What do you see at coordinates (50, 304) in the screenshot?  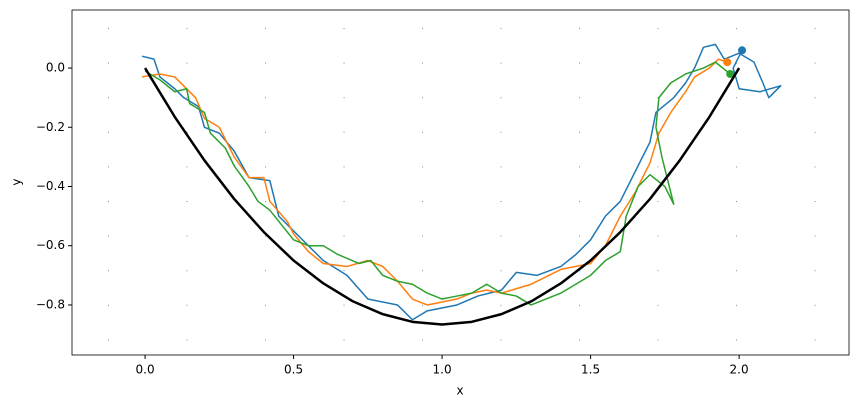 I see `y-tick-label: −0.8` at bounding box center [50, 304].